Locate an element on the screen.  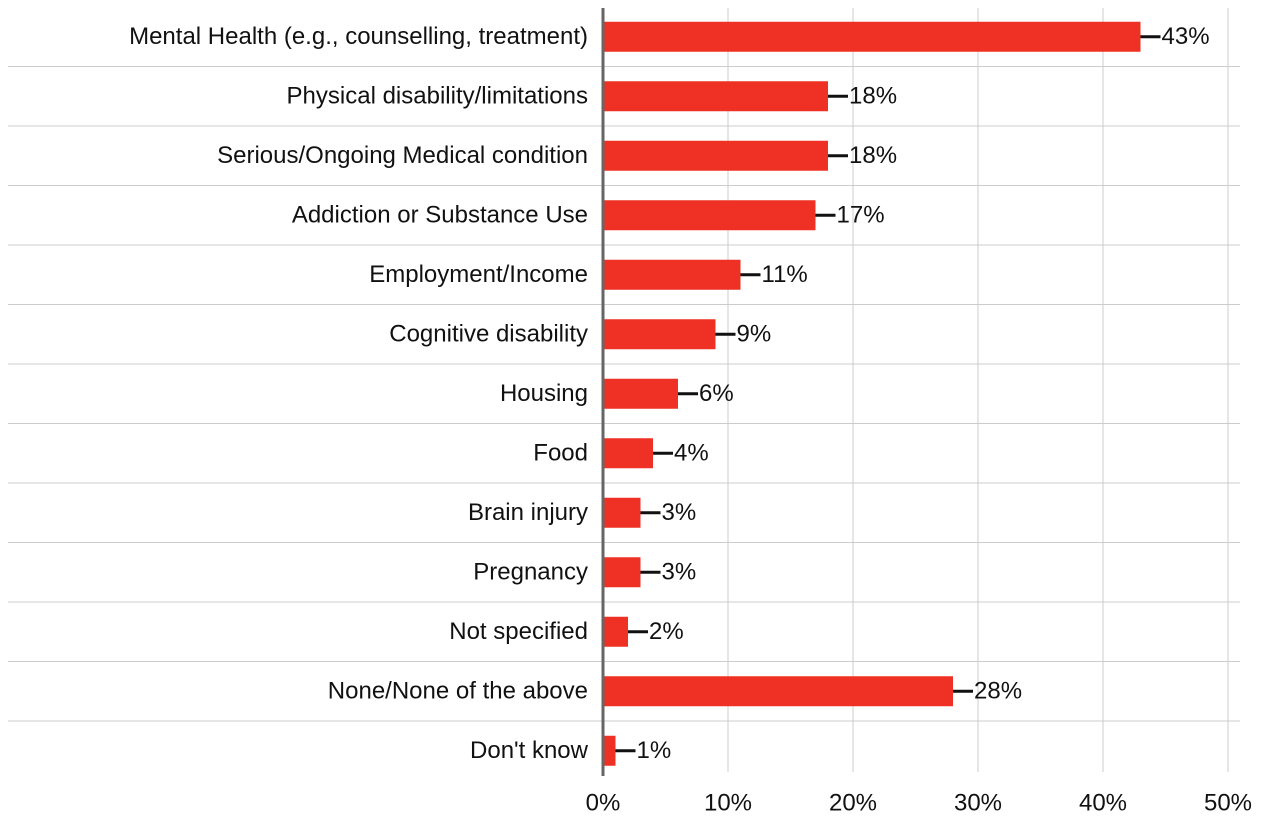
value-label: 43% is located at coordinates (1186, 36).